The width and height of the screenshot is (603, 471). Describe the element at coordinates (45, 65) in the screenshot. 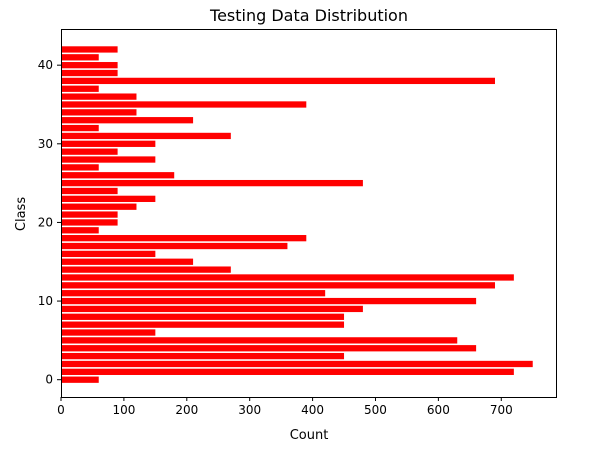

I see `y-tick-label: 40` at that location.